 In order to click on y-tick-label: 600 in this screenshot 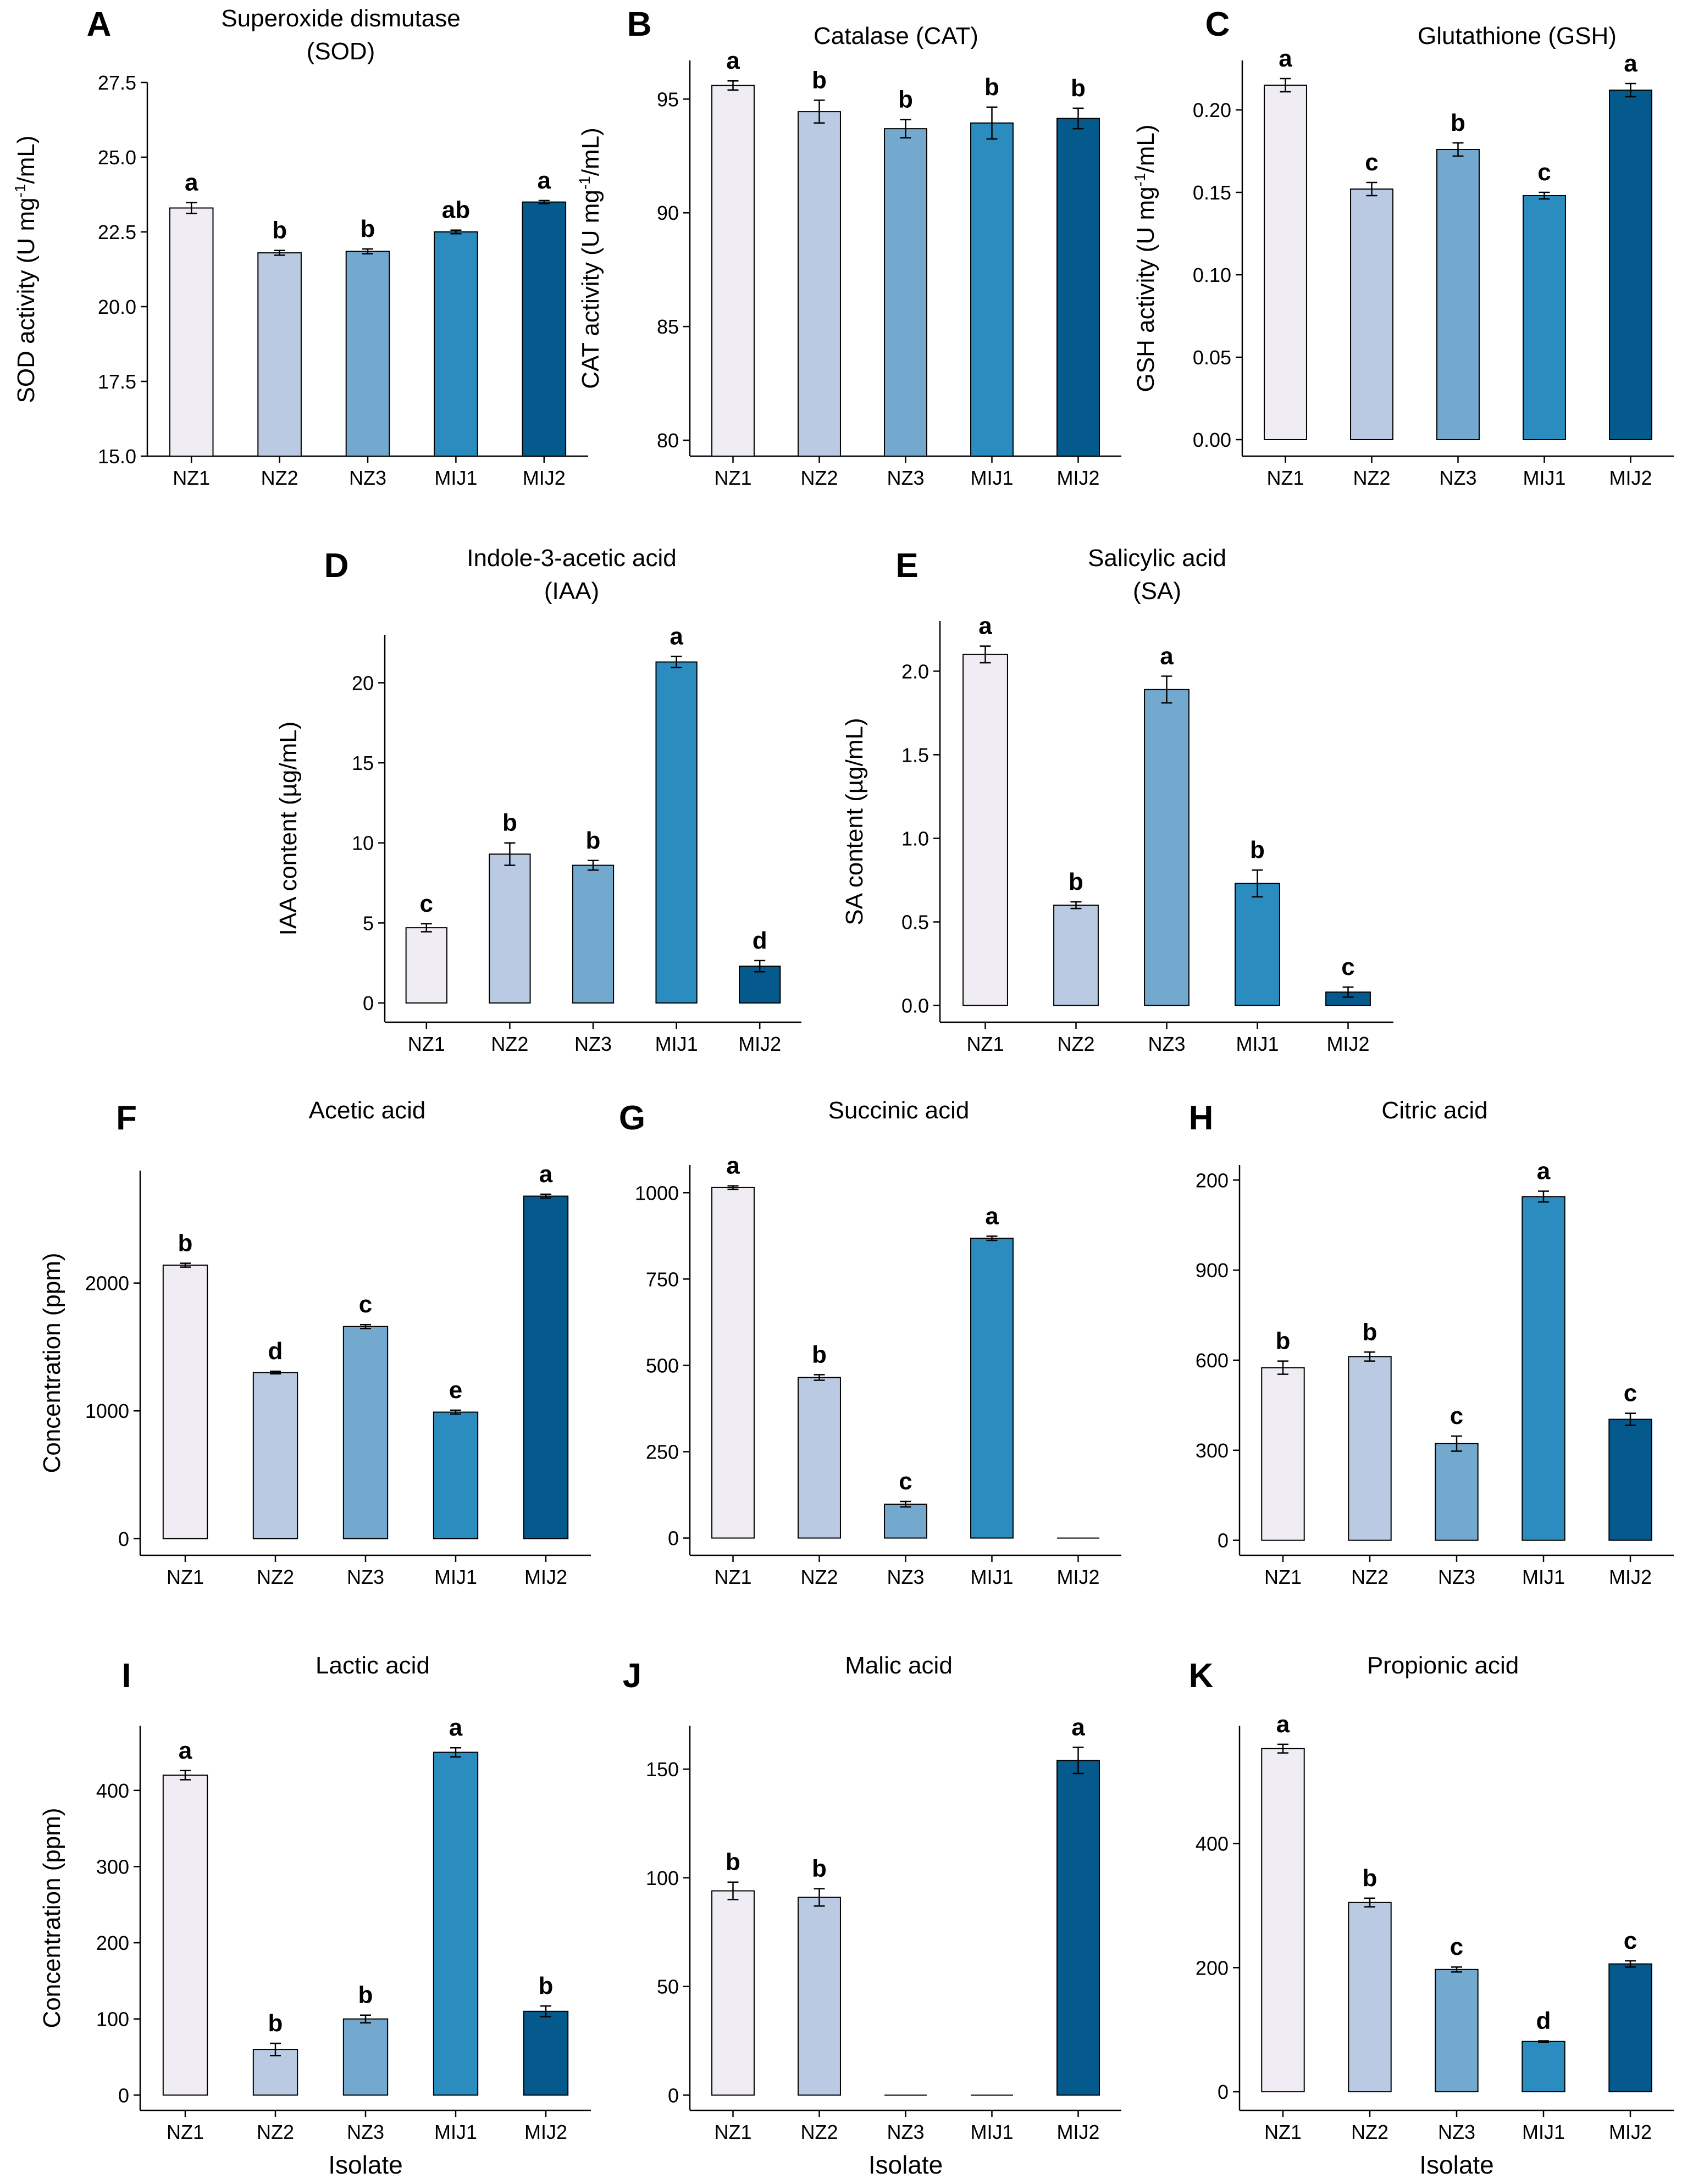, I will do `click(1212, 1360)`.